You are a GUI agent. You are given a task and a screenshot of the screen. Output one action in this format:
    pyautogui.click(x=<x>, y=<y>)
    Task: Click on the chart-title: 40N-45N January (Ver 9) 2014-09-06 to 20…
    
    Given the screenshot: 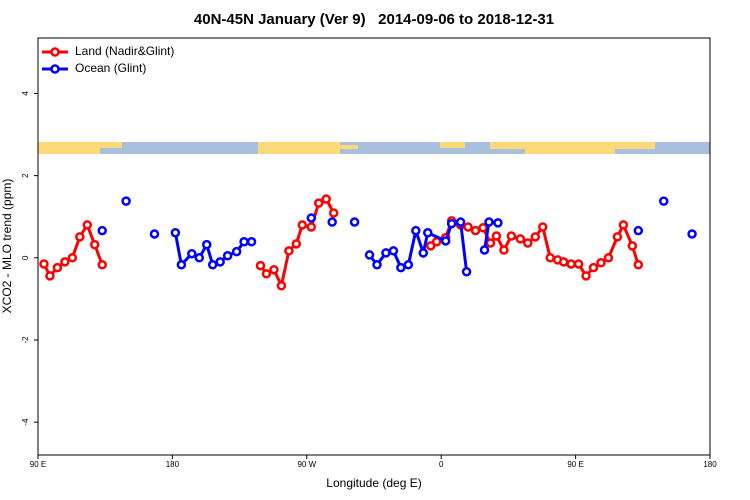 What is the action you would take?
    pyautogui.click(x=374, y=19)
    